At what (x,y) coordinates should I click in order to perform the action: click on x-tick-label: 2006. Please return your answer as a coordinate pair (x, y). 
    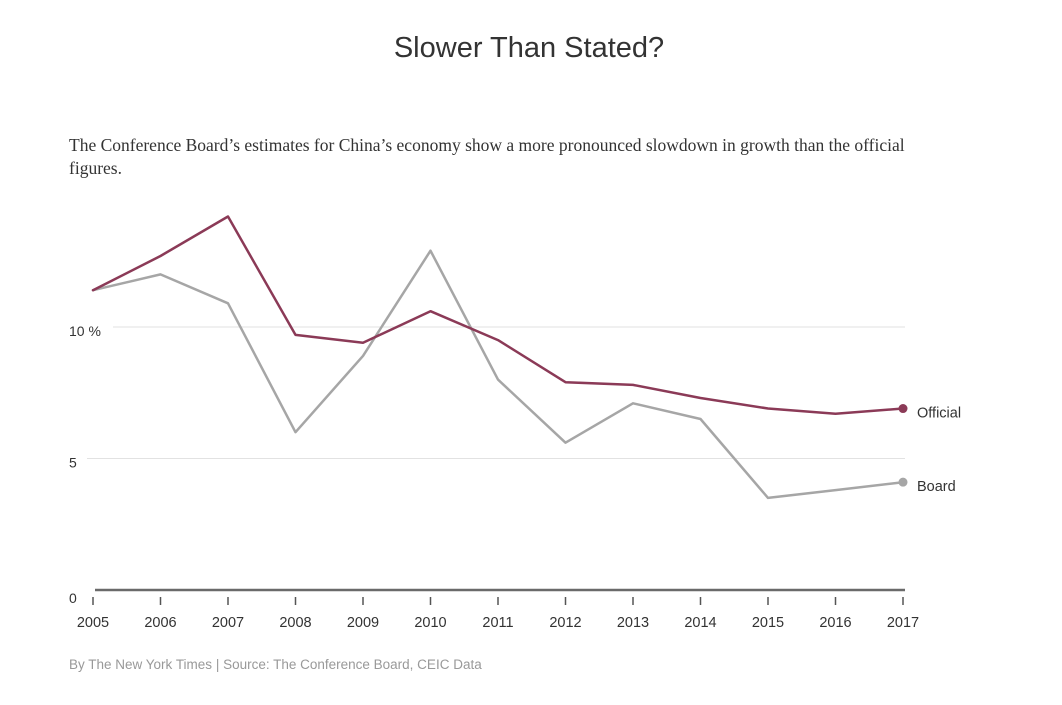
    Looking at the image, I should click on (160, 623).